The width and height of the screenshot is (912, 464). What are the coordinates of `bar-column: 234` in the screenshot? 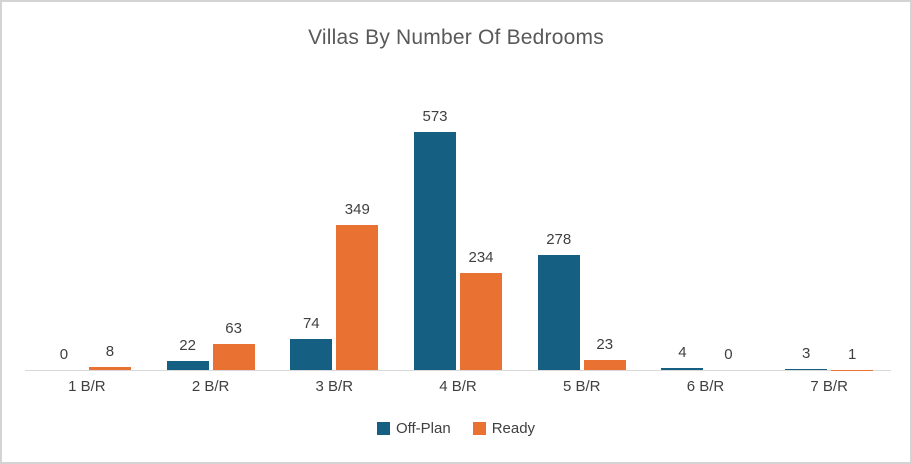 It's located at (481, 309).